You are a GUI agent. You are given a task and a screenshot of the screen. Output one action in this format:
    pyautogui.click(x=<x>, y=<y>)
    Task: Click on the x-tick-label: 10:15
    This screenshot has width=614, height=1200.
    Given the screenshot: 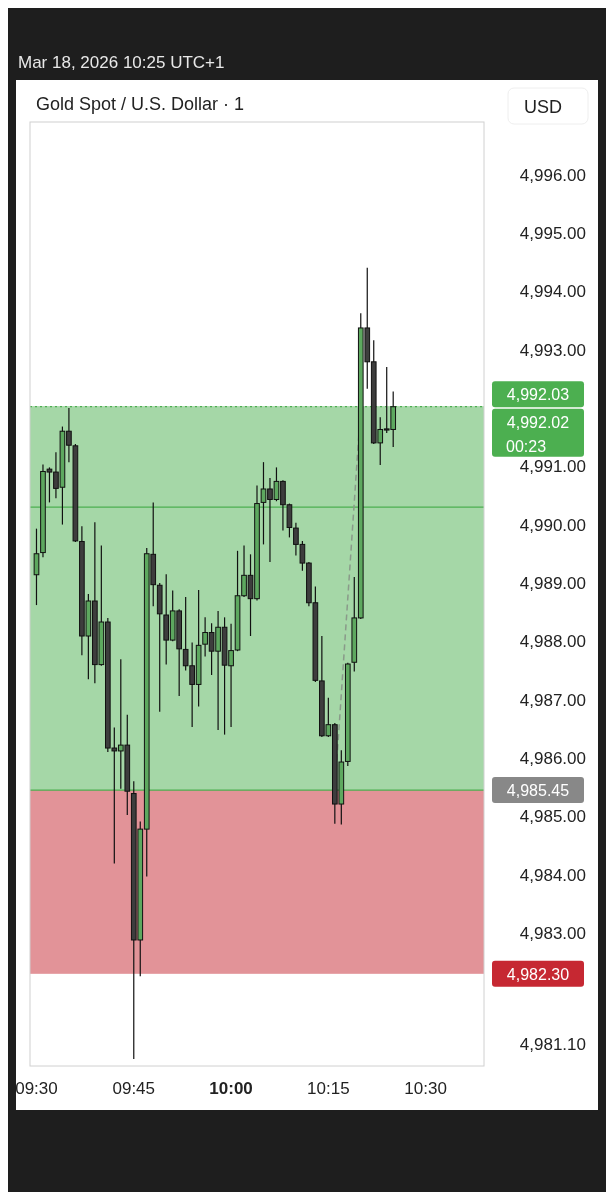 What is the action you would take?
    pyautogui.click(x=328, y=1088)
    